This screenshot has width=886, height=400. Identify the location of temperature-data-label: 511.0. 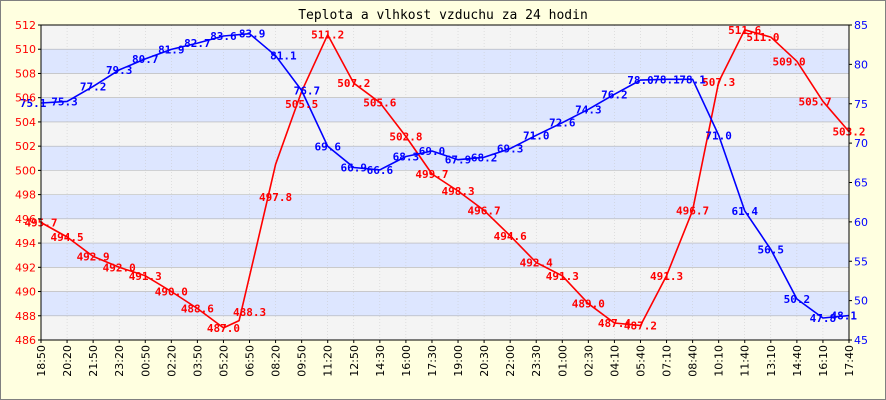
(762, 37).